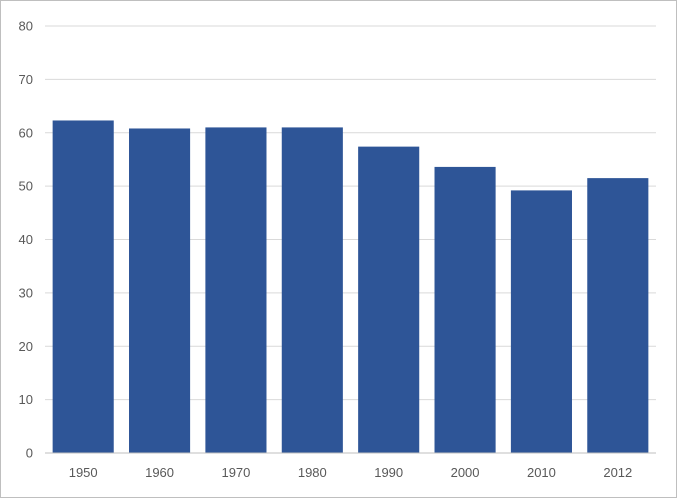 The image size is (677, 498). What do you see at coordinates (465, 472) in the screenshot?
I see `x-tick-label: 2000` at bounding box center [465, 472].